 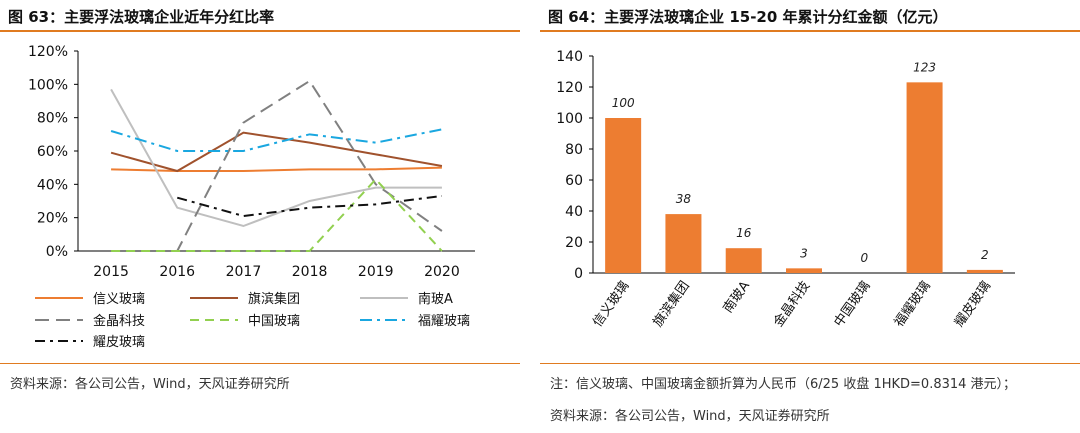 What do you see at coordinates (177, 272) in the screenshot?
I see `x-tick-label: 2016` at bounding box center [177, 272].